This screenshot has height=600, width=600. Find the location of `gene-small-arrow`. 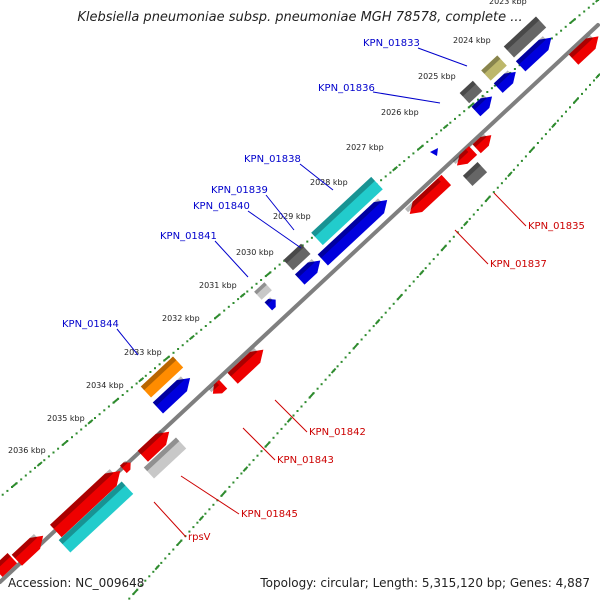

gene-small-arrow is located at coordinates (126, 466).